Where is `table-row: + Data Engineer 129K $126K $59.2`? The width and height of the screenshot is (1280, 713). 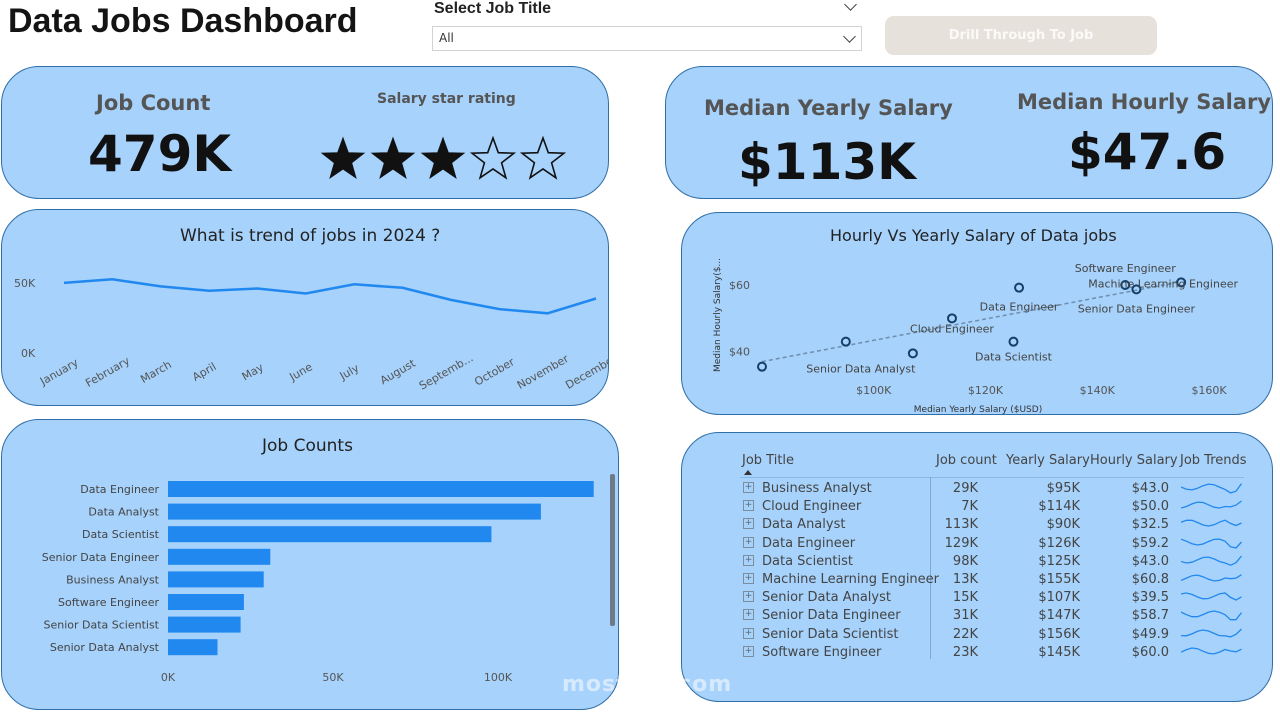 table-row: + Data Engineer 129K $126K $59.2 is located at coordinates (977, 545).